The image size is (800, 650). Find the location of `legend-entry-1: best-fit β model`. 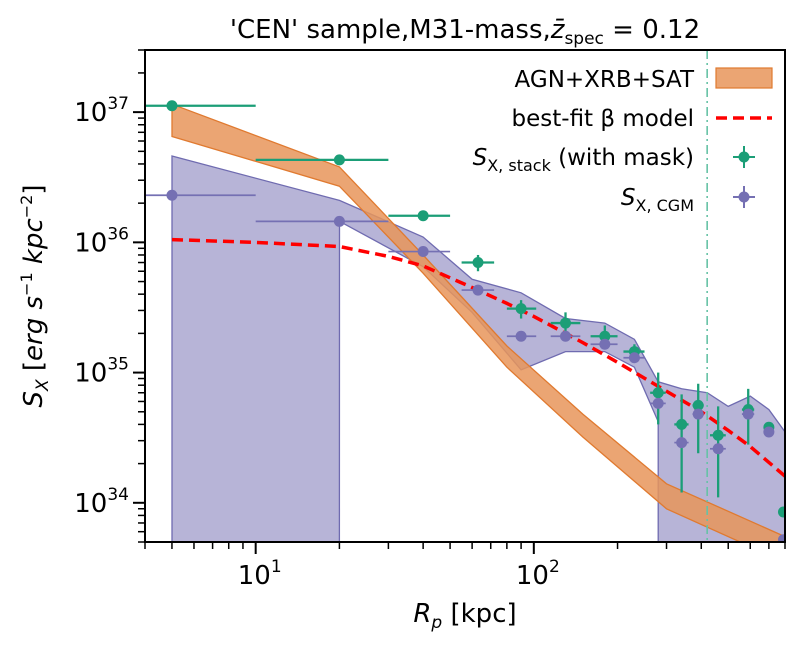

legend-entry-1: best-fit β model is located at coordinates (642, 119).